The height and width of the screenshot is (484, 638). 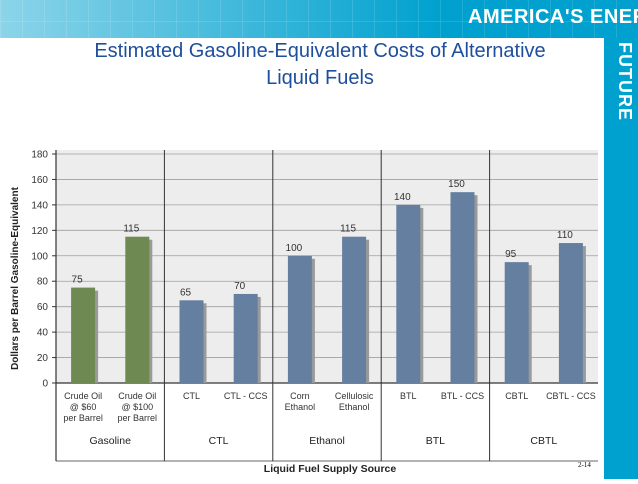 What do you see at coordinates (543, 441) in the screenshot?
I see `group-label: CBTL` at bounding box center [543, 441].